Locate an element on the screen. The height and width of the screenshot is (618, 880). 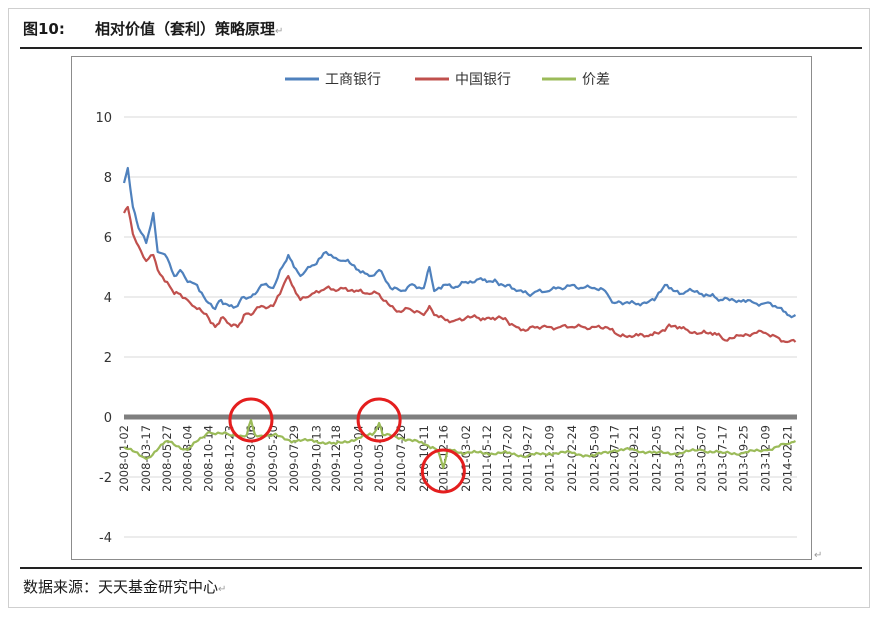
x-tick-label: 2010-07-26 is located at coordinates (401, 458).